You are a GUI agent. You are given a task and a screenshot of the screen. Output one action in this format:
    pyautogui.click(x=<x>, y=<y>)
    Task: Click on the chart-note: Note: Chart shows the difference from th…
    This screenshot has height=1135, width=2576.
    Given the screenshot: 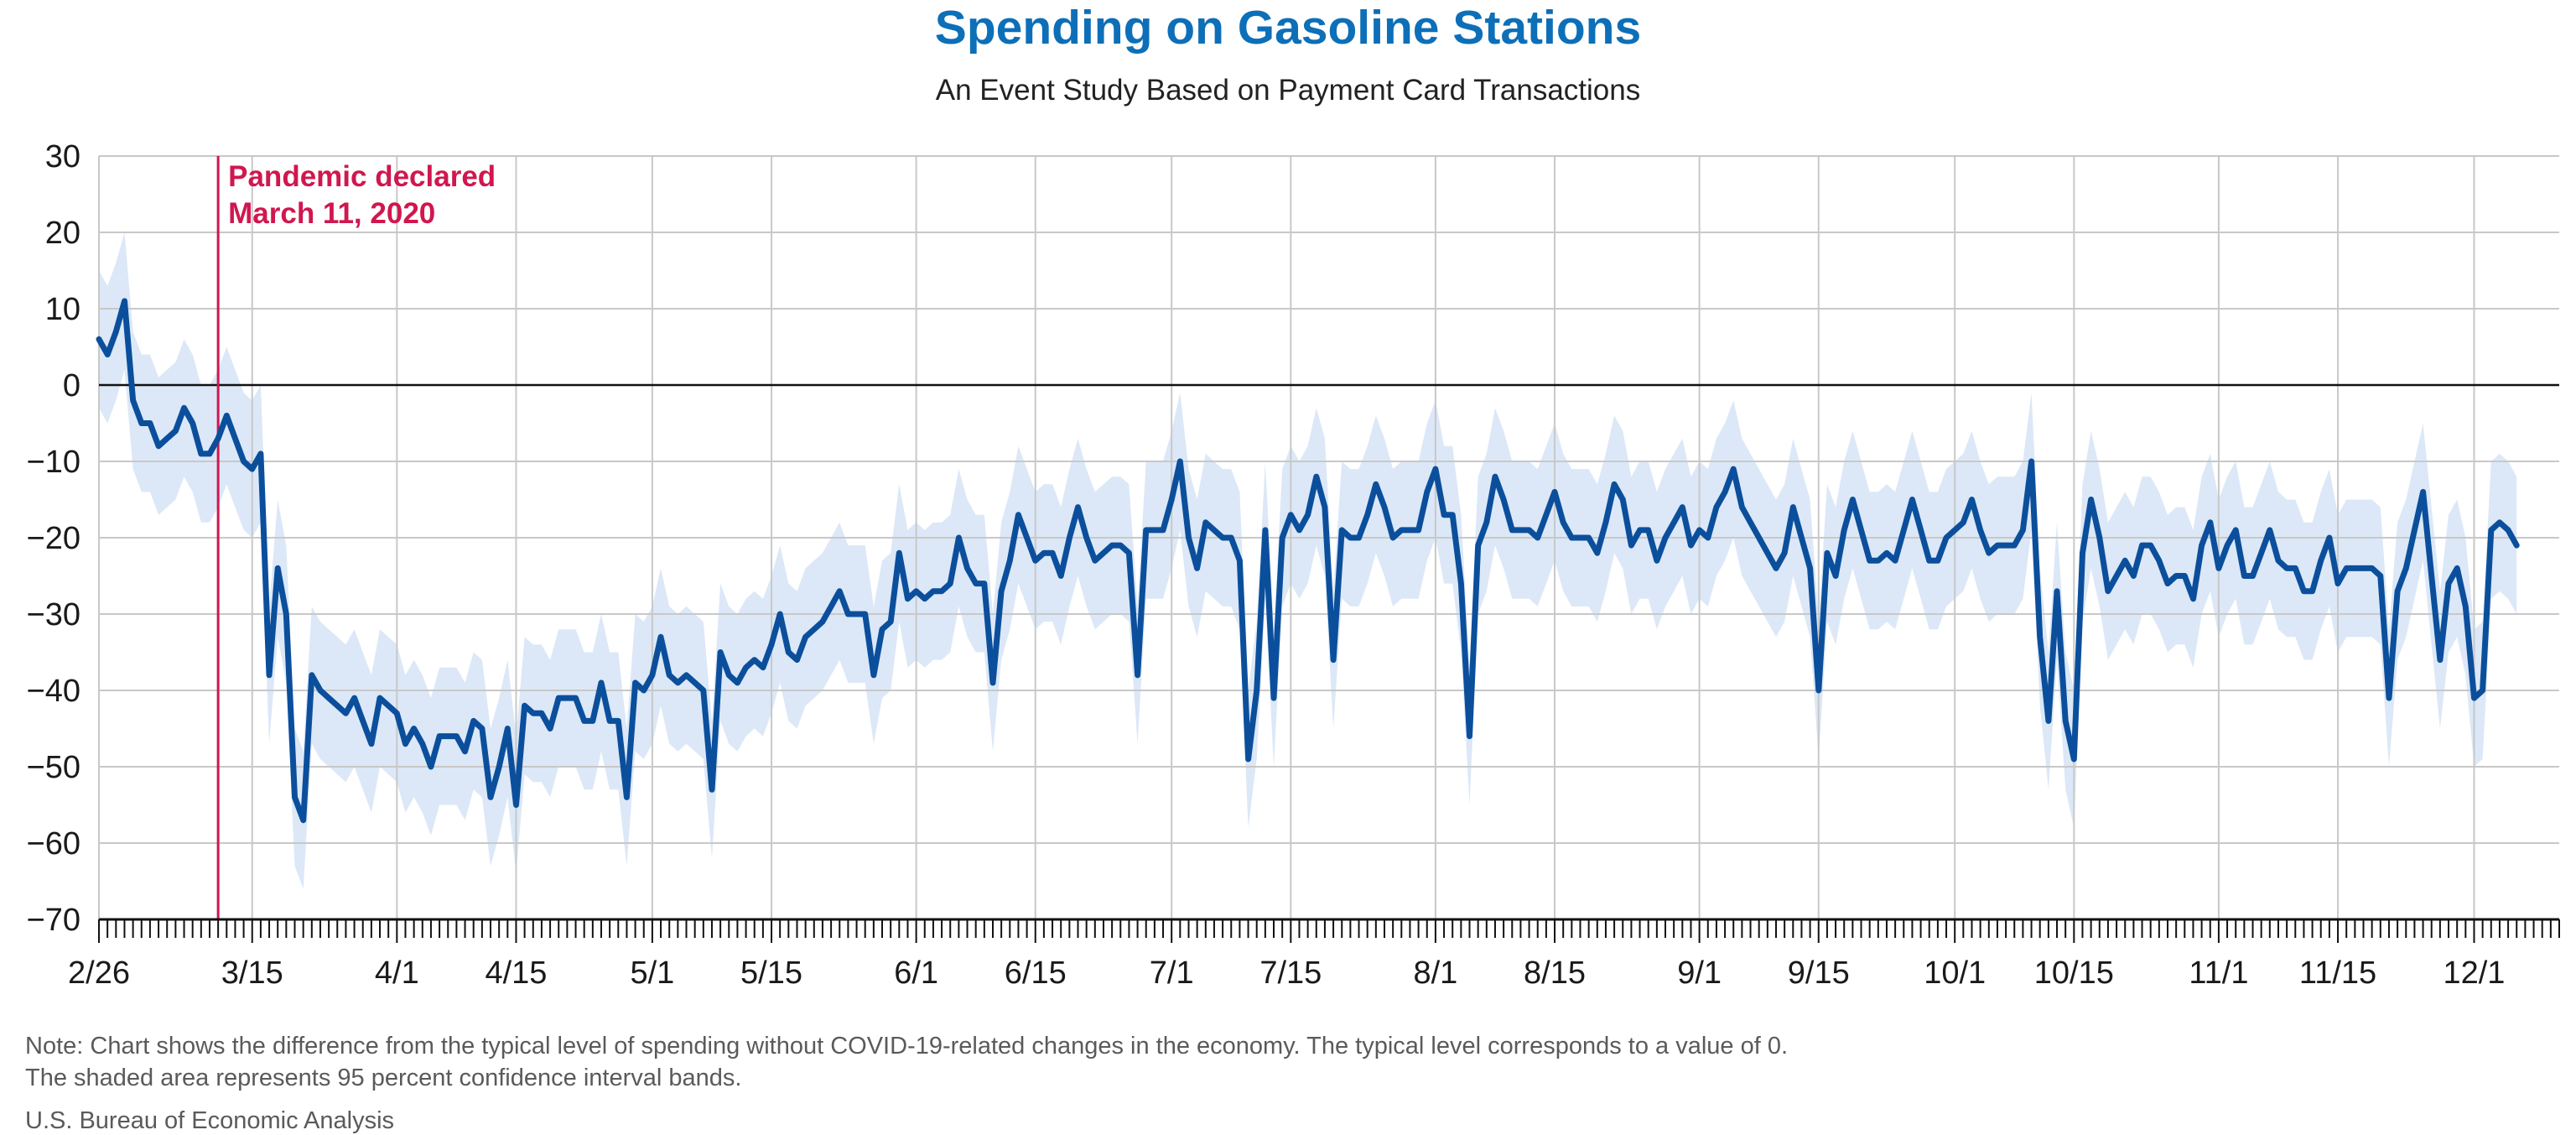 What is the action you would take?
    pyautogui.click(x=1241, y=1062)
    